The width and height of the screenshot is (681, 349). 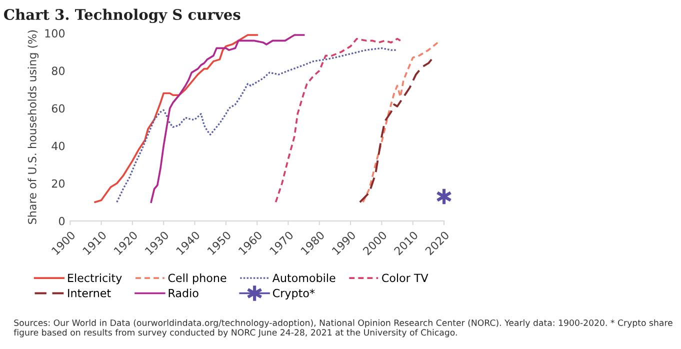 I want to click on legend-label: Automobile, so click(x=304, y=277).